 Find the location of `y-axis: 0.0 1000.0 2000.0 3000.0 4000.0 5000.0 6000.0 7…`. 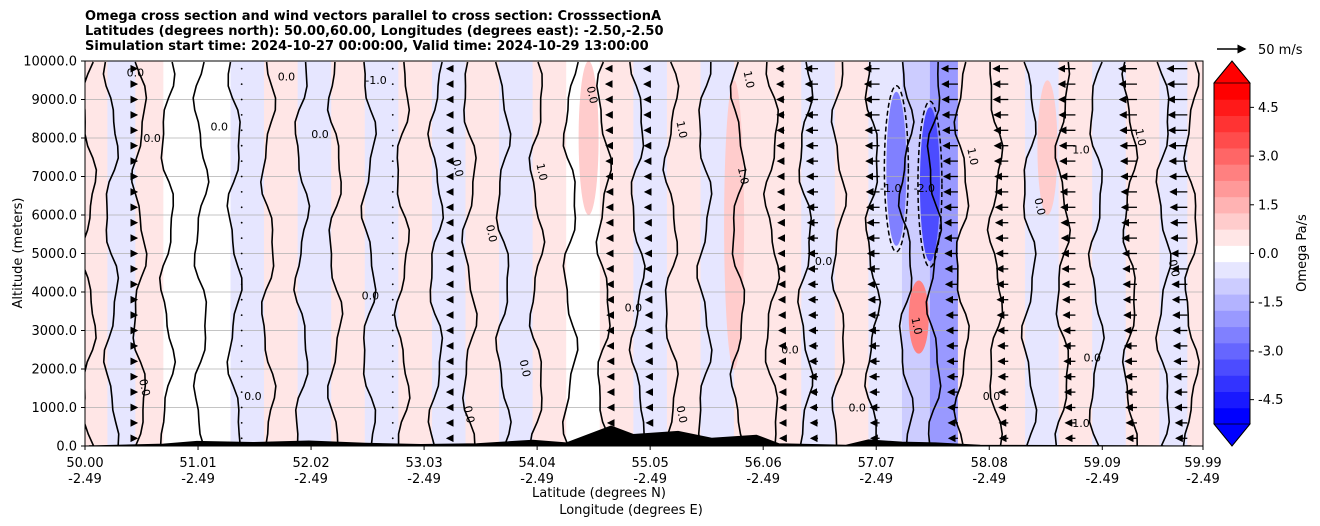

y-axis: 0.0 1000.0 2000.0 3000.0 4000.0 5000.0 6000.0 7… is located at coordinates (54, 255).